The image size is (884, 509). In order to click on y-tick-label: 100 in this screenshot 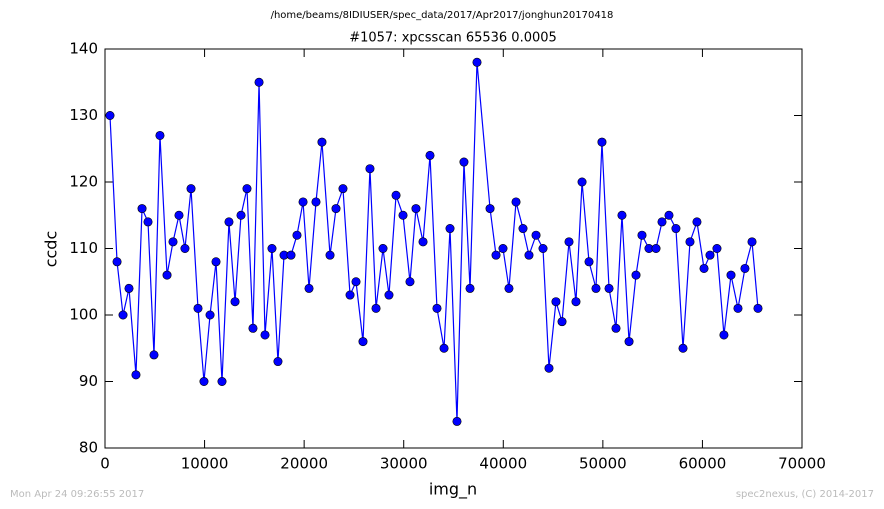, I will do `click(83, 315)`.